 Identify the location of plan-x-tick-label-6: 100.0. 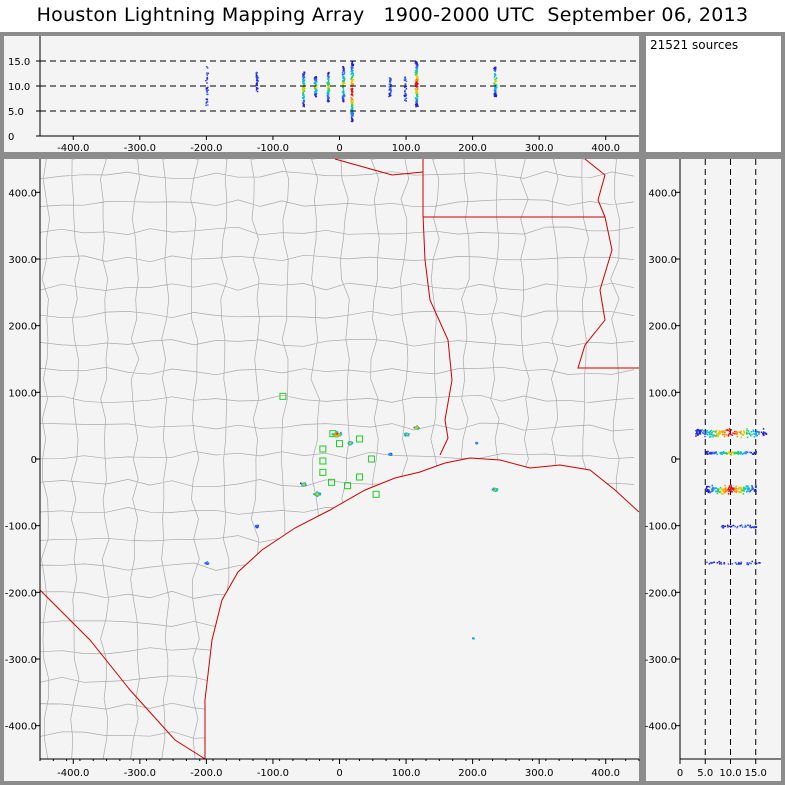
(406, 773).